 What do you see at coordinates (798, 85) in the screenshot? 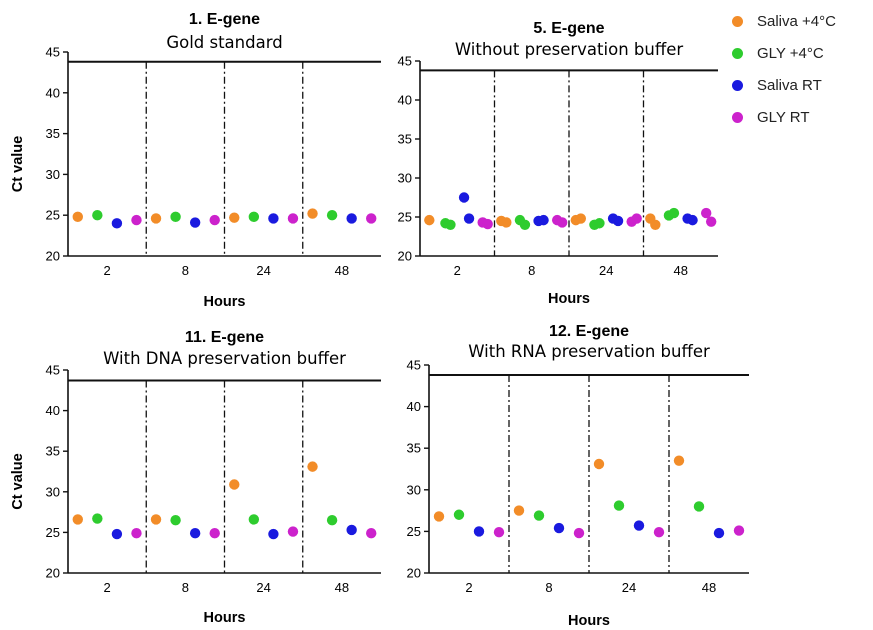
I see `legend-item-saliva-rt: Saliva RT` at bounding box center [798, 85].